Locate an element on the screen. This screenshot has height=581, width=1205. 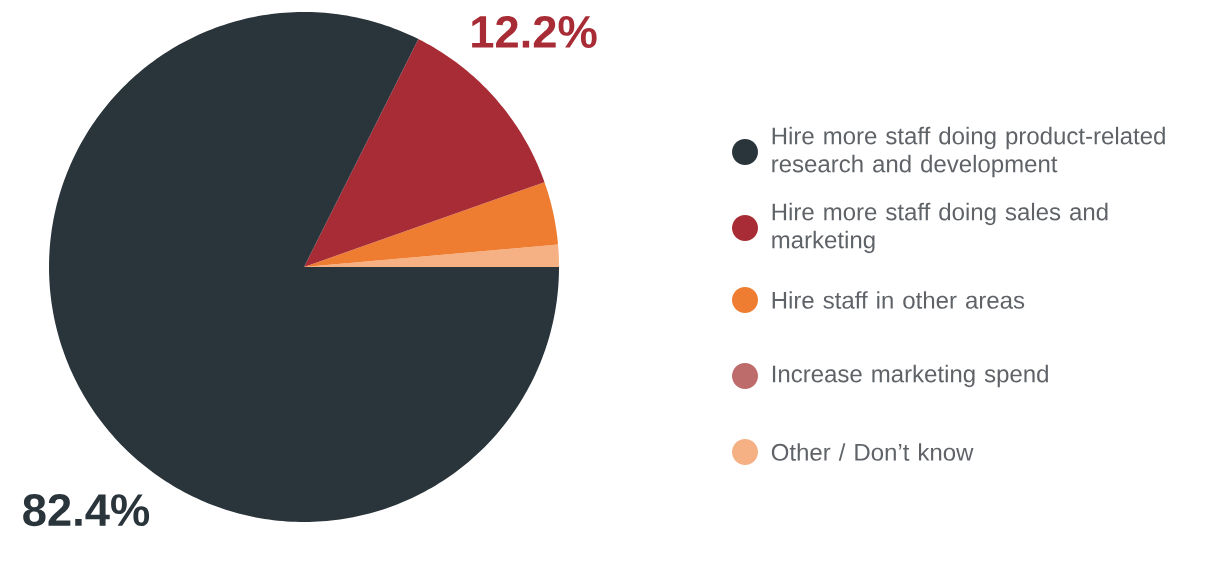
legend-label: Other / Don’t know is located at coordinates (872, 452).